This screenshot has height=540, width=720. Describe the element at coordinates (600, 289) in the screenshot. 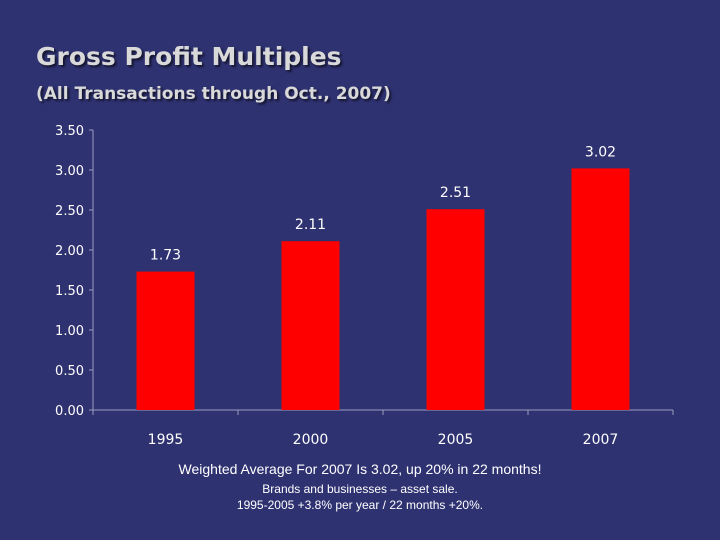

I see `bar-2007` at that location.